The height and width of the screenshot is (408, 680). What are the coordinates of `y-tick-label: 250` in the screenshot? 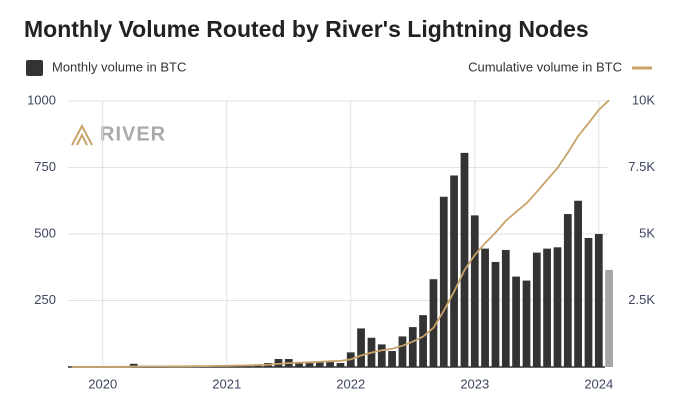 It's located at (45, 299).